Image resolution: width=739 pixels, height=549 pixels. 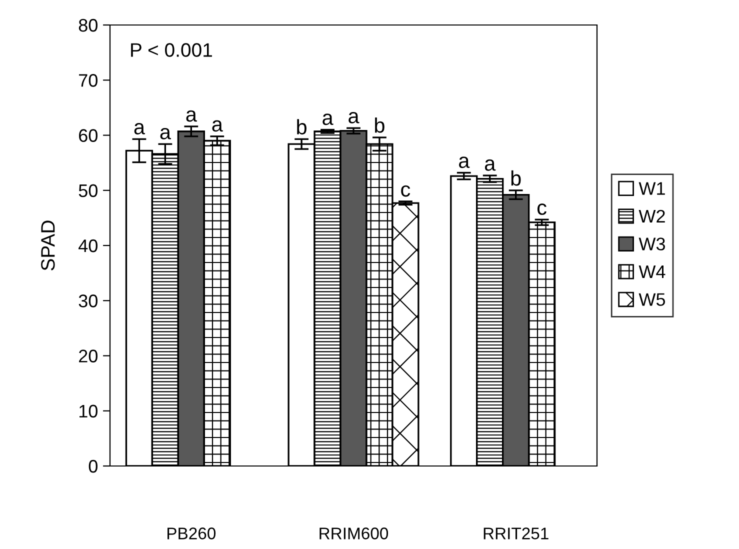 What do you see at coordinates (88, 411) in the screenshot?
I see `y-tick-label: 10` at bounding box center [88, 411].